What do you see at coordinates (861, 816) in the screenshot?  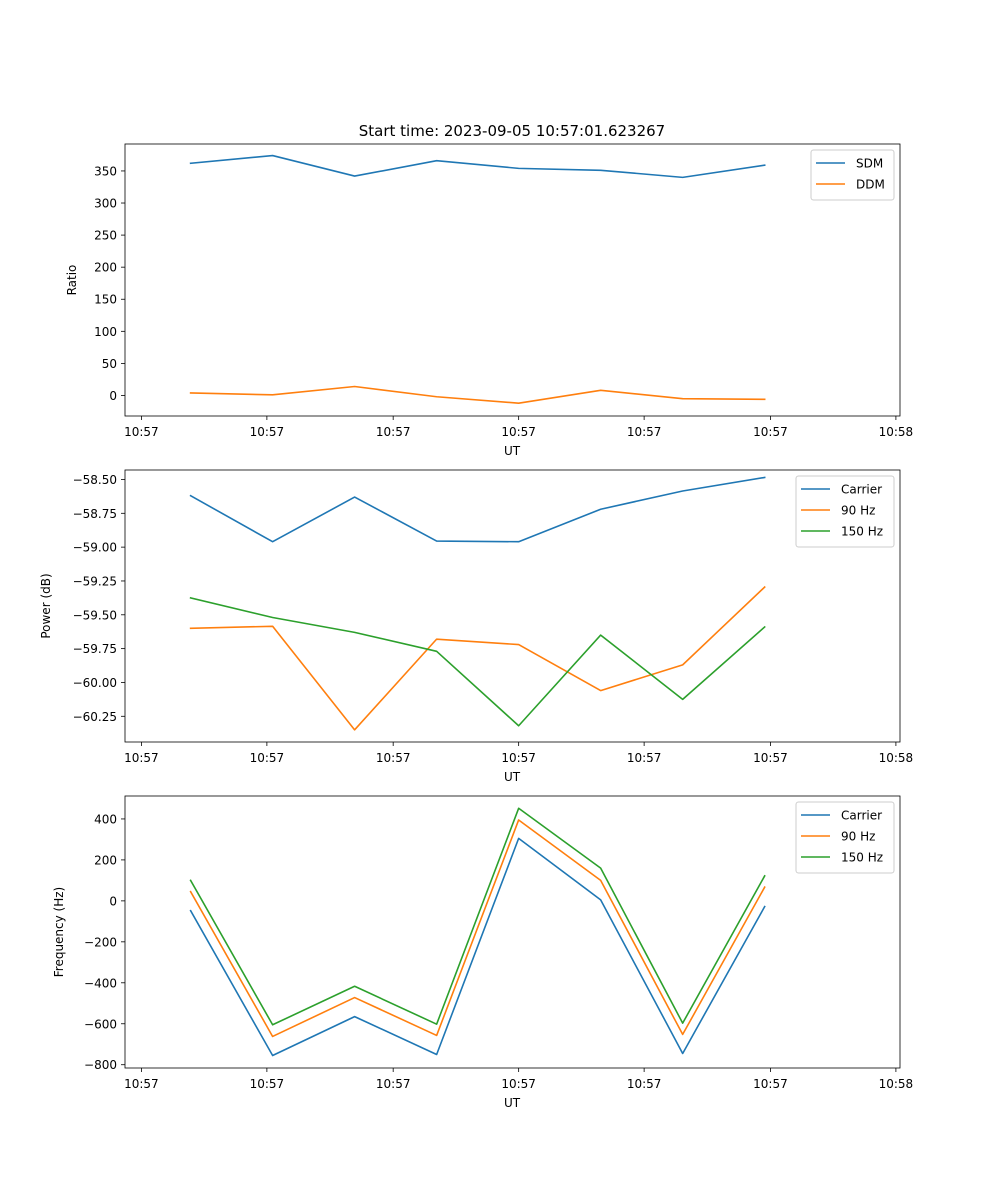 I see `frequency-legend-label: Carrier` at bounding box center [861, 816].